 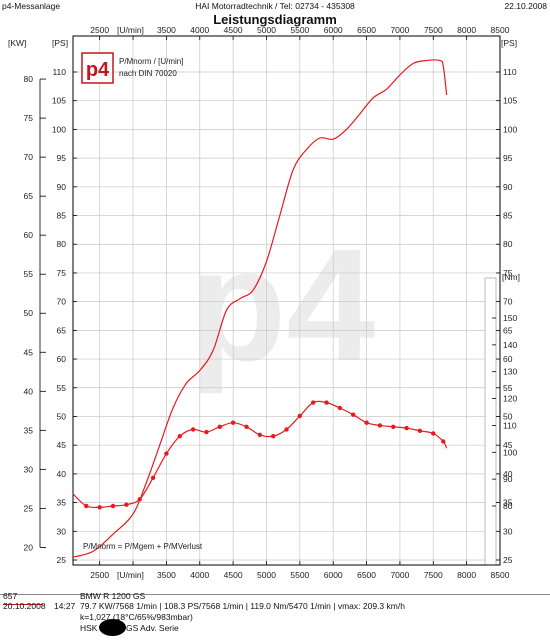 What do you see at coordinates (29, 547) in the screenshot?
I see `kw-tick-label: 20` at bounding box center [29, 547].